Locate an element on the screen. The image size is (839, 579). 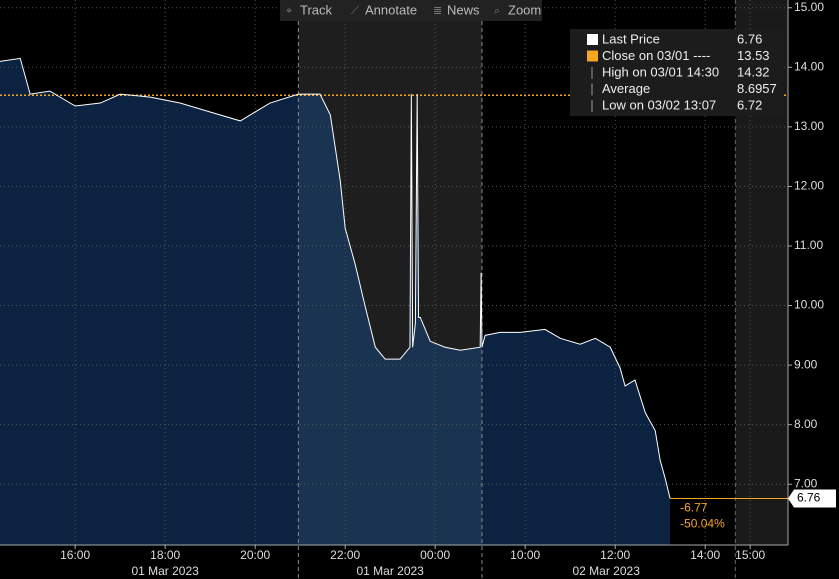
change-pct-label: -50.04% is located at coordinates (702, 524).